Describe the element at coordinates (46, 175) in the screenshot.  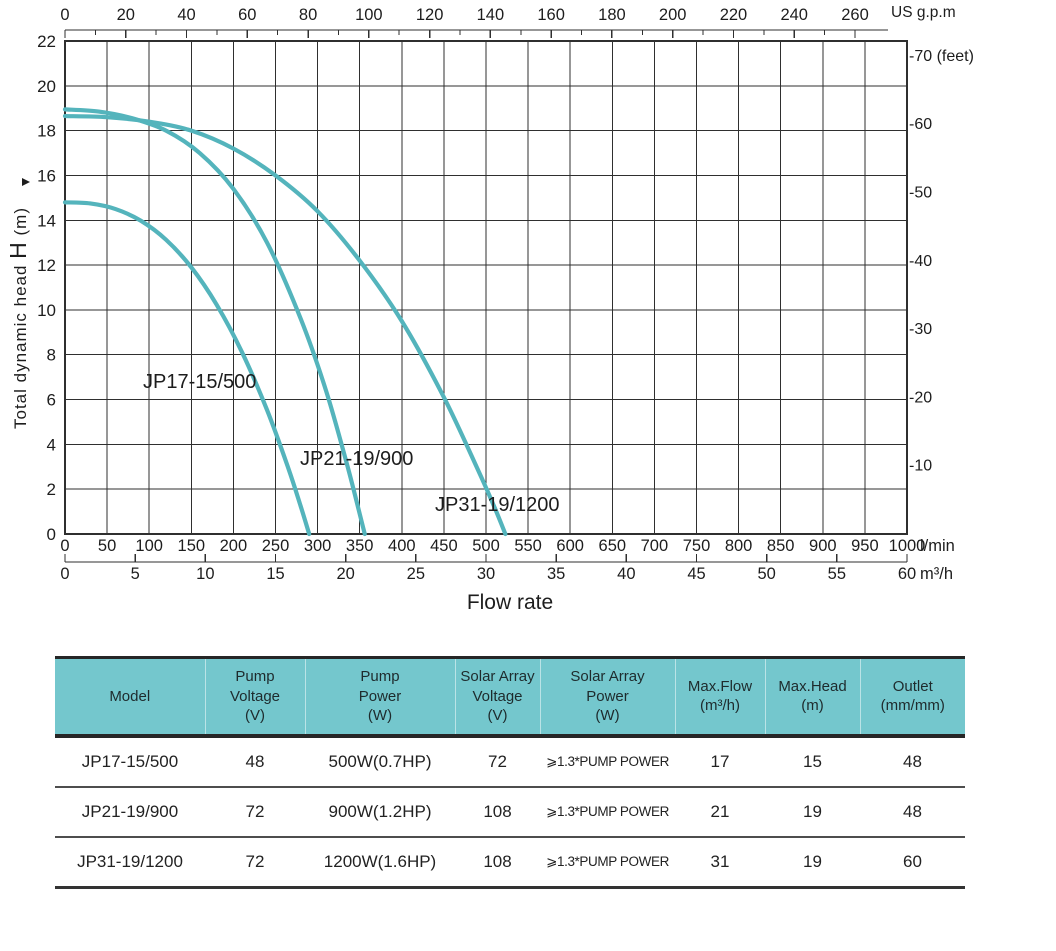
I see `head-m-tick-label: 16` at that location.